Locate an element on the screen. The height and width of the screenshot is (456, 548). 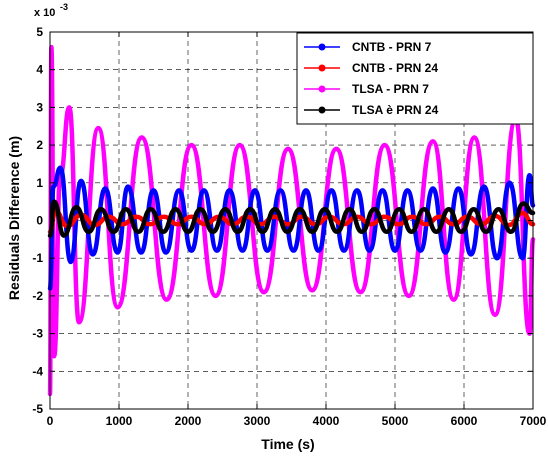
legend-entry: CNTB - PRN 7 is located at coordinates (392, 47).